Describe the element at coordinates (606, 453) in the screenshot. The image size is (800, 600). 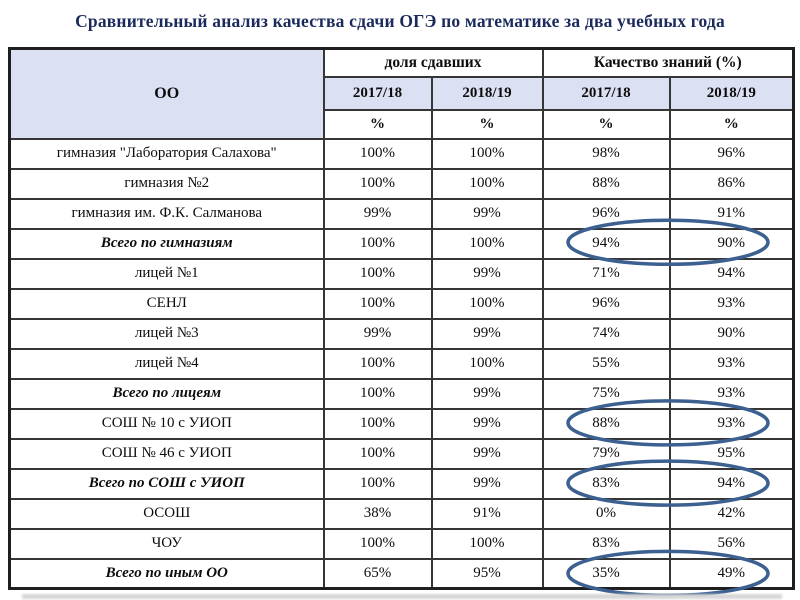
I see `value-cell: 79%` at that location.